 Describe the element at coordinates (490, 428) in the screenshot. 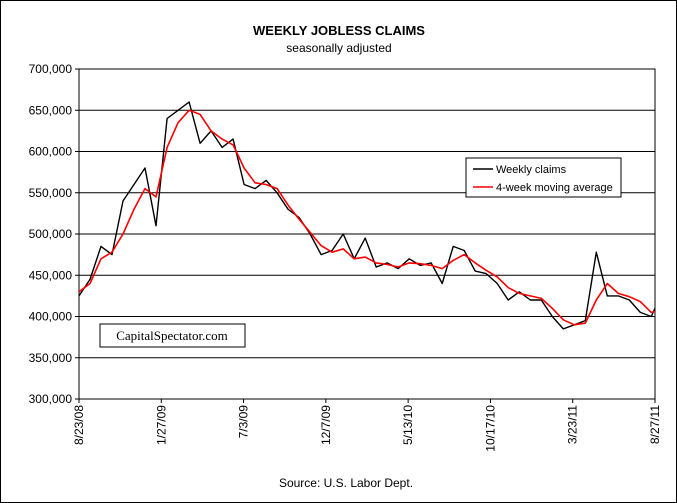

I see `x-tick-label: 10/17/10` at that location.